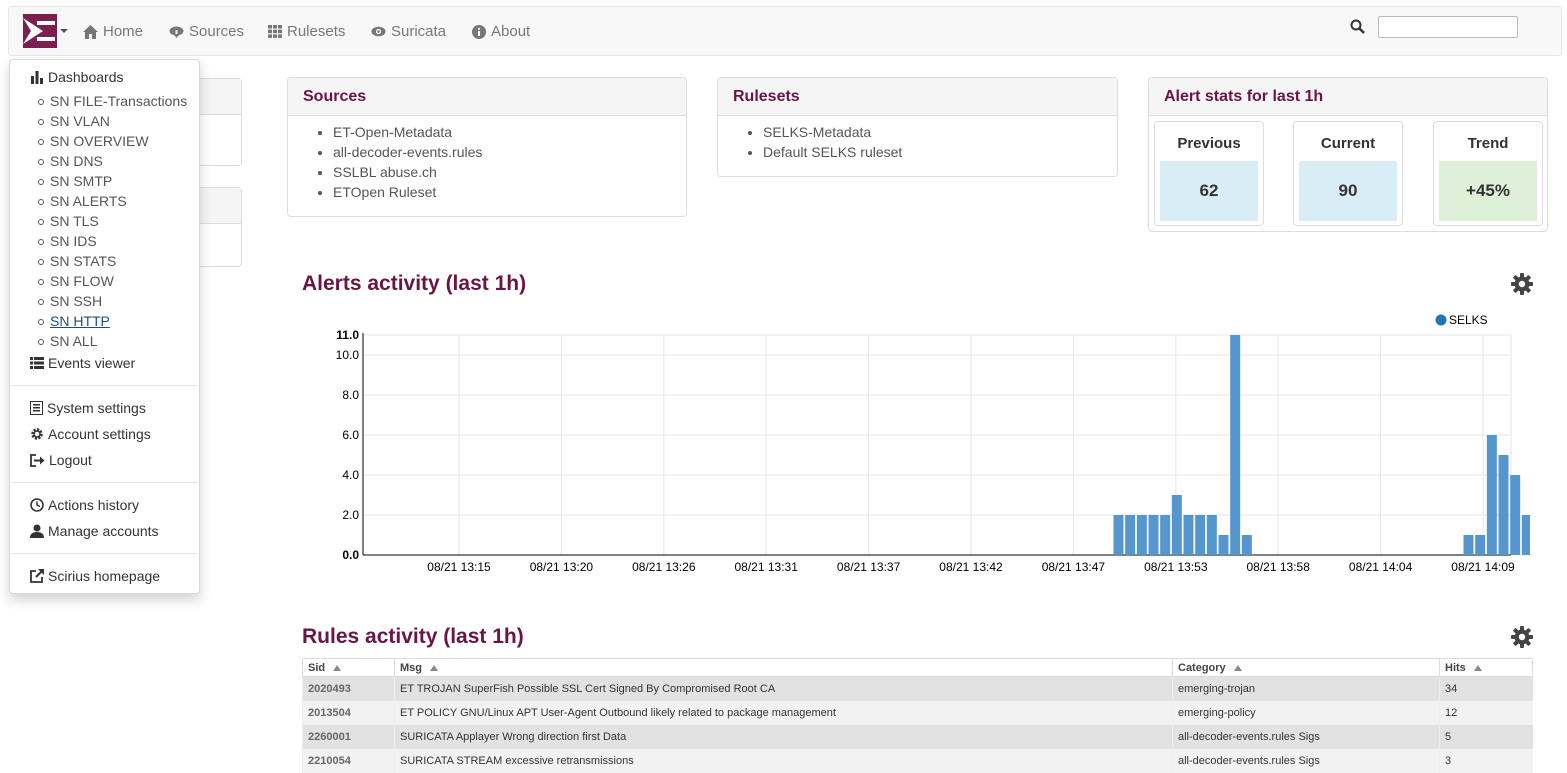 Image resolution: width=1567 pixels, height=773 pixels. Describe the element at coordinates (1468, 320) in the screenshot. I see `legend-label: SELKS` at that location.